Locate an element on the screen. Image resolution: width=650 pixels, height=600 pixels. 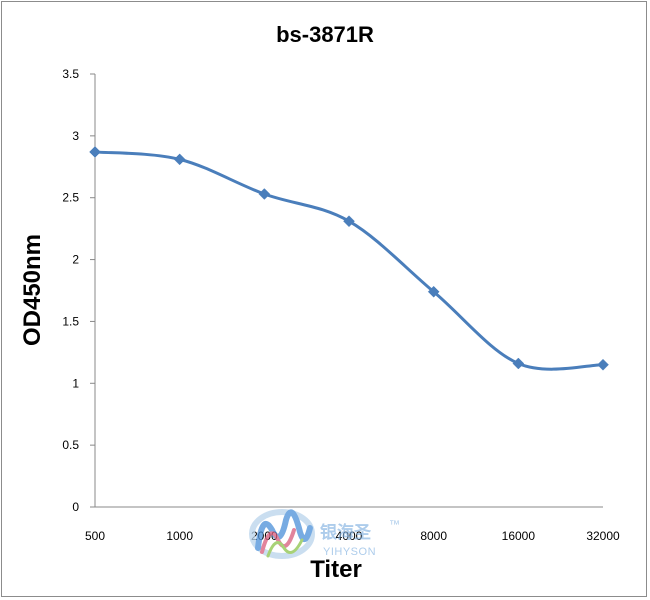
x-tick-label: 1000 is located at coordinates (179, 536).